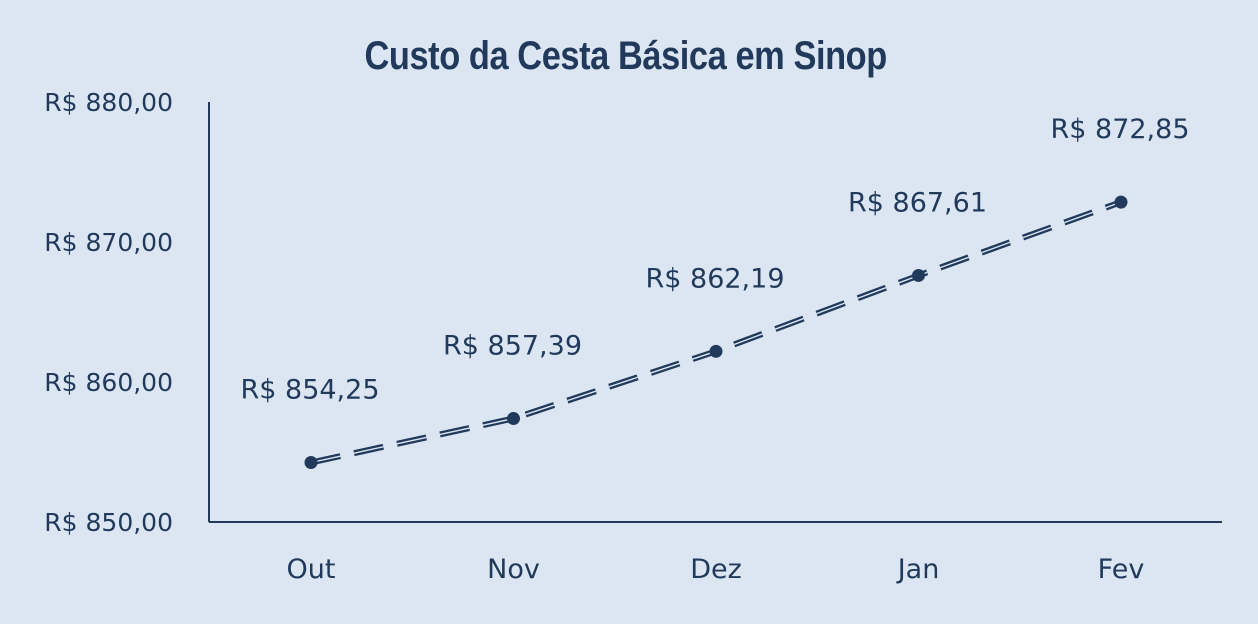 Image resolution: width=1258 pixels, height=624 pixels. What do you see at coordinates (108, 102) in the screenshot?
I see `y-tick-label: R$ 880,00` at bounding box center [108, 102].